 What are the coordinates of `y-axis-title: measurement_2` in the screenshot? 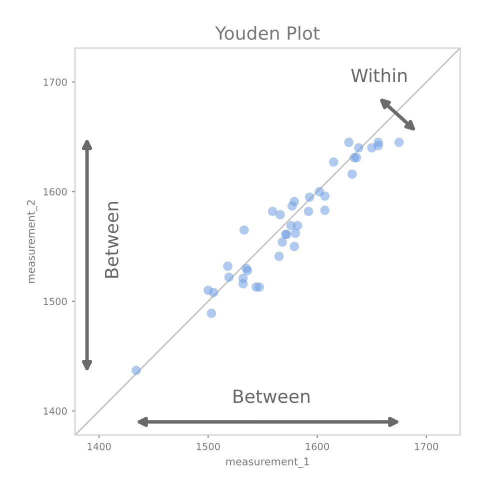 It's located at (32, 241).